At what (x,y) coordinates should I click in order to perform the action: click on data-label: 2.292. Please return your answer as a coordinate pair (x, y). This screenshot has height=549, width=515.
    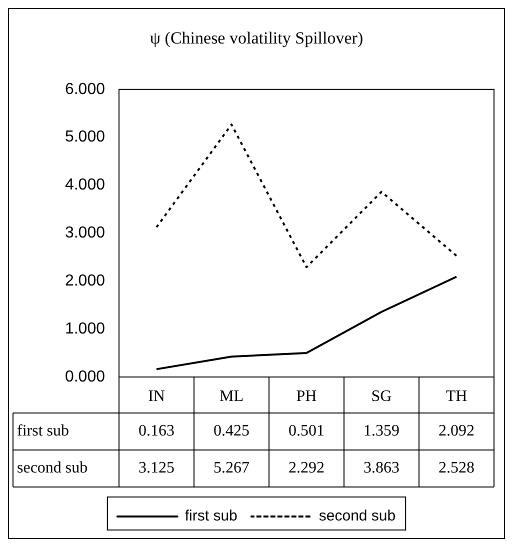
    Looking at the image, I should click on (306, 468).